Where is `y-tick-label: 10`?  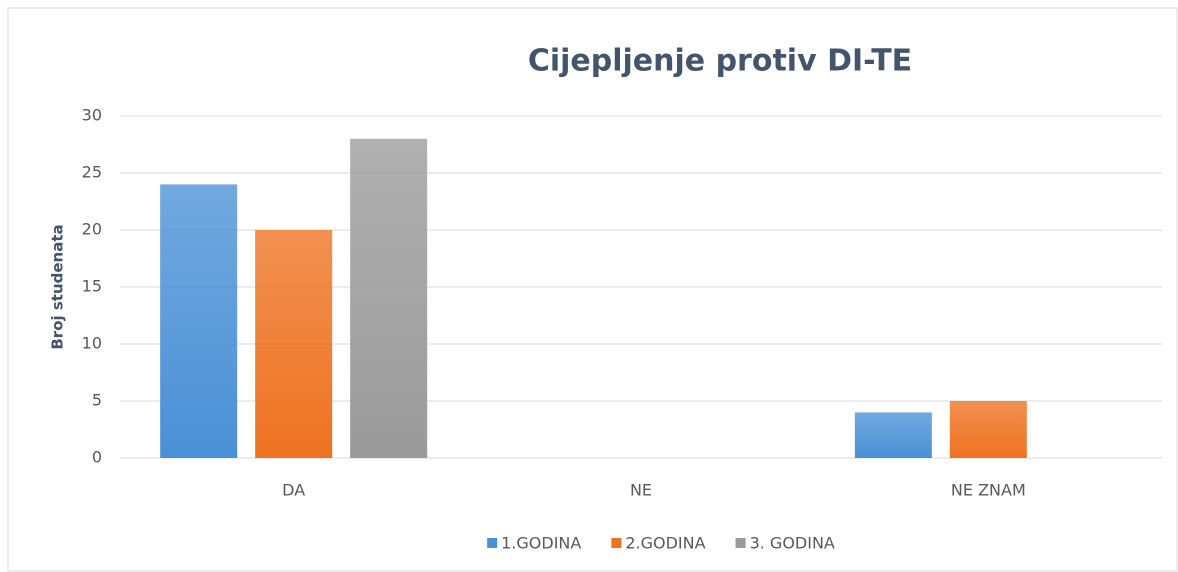
y-tick-label: 10 is located at coordinates (92, 343).